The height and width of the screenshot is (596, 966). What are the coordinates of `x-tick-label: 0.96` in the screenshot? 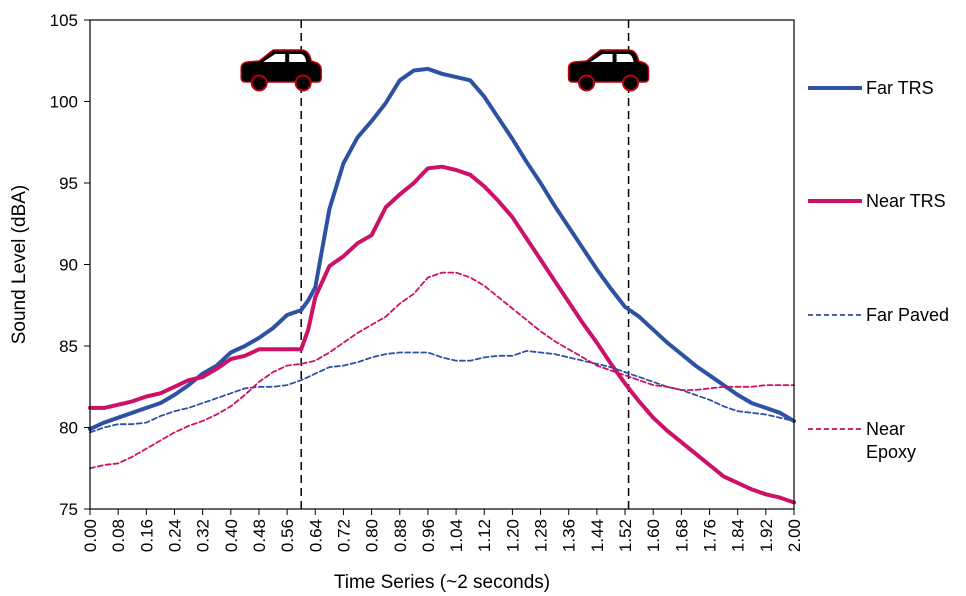 It's located at (428, 535).